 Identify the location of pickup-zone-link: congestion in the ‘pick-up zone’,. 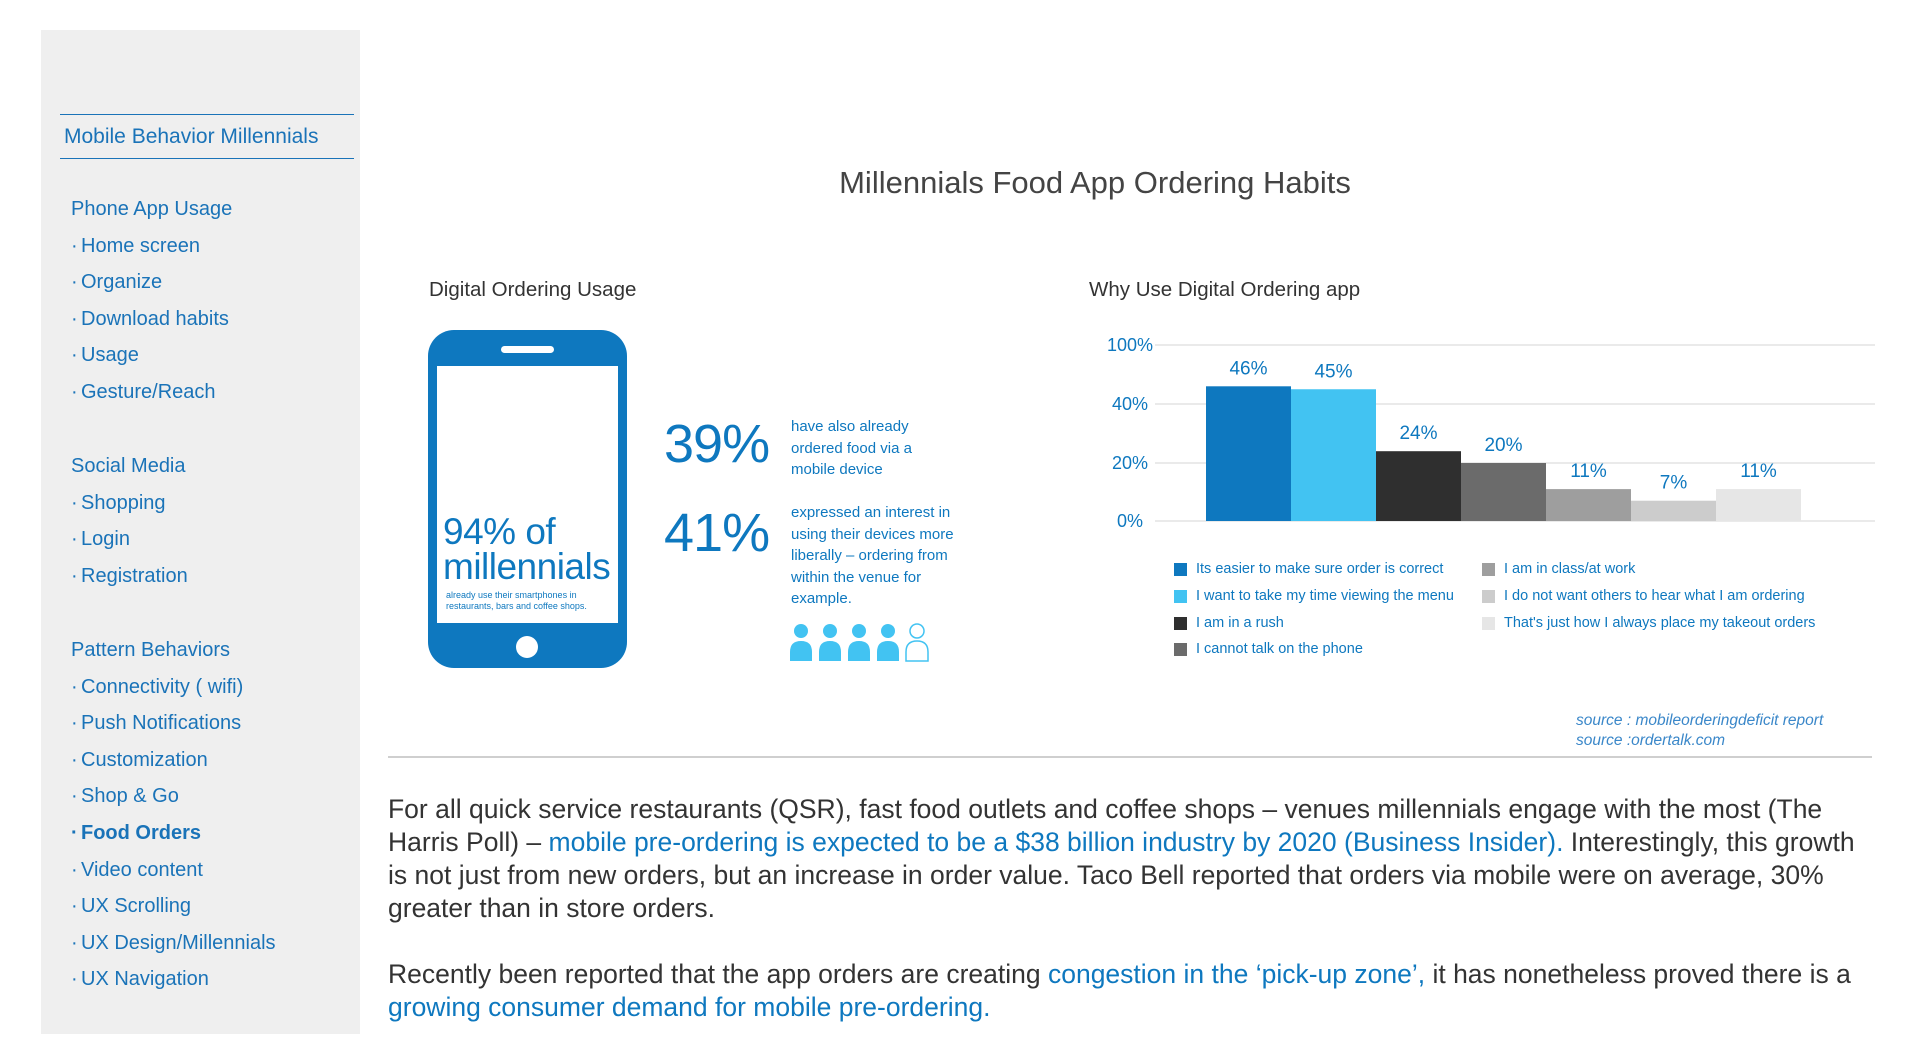
(1236, 974).